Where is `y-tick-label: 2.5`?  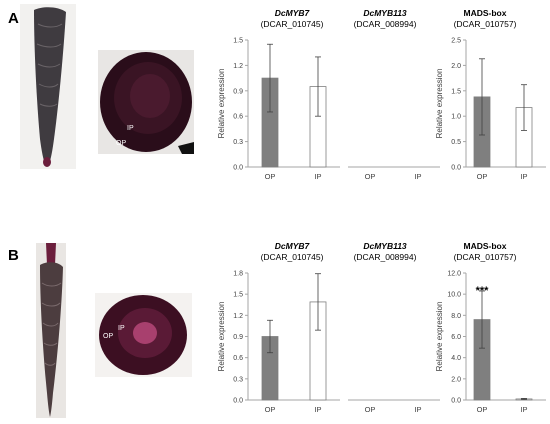 y-tick-label: 2.5 is located at coordinates (456, 41).